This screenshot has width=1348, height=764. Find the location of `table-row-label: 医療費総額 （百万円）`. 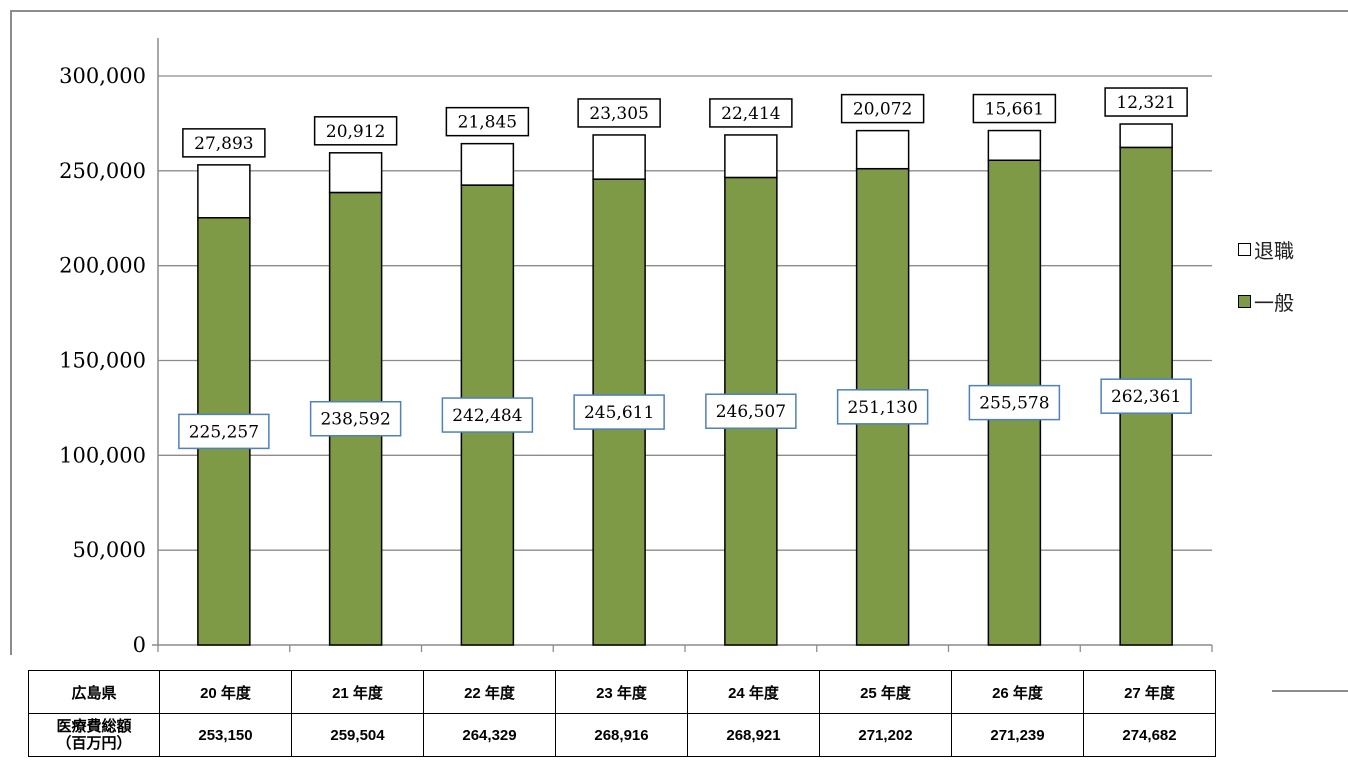

table-row-label: 医療費総額 （百万円） is located at coordinates (94, 735).